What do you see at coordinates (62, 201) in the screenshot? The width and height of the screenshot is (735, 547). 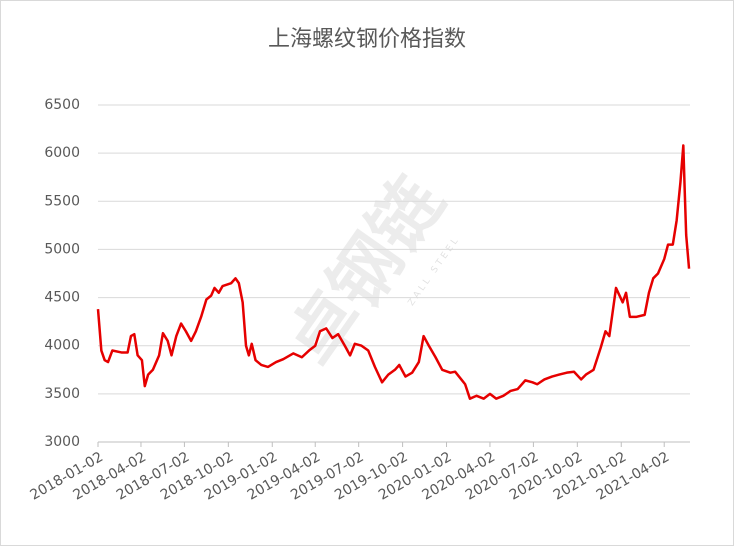 I see `y-tick-label: 5500` at bounding box center [62, 201].